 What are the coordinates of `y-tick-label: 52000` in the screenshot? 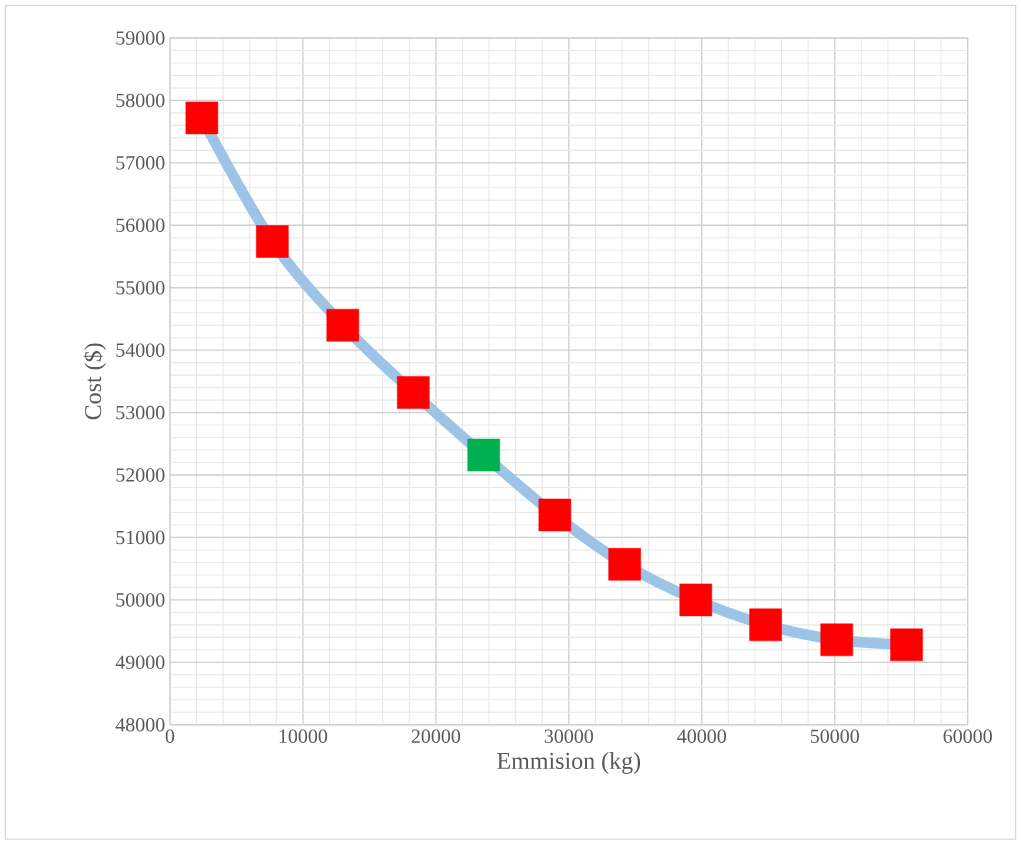 It's located at (140, 475).